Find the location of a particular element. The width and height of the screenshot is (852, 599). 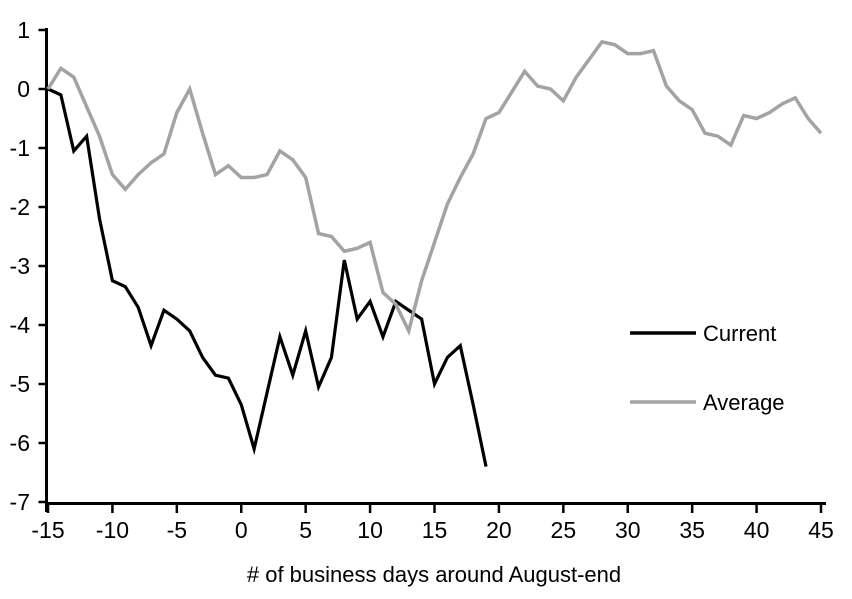

x-tick-label: 10 is located at coordinates (370, 530).